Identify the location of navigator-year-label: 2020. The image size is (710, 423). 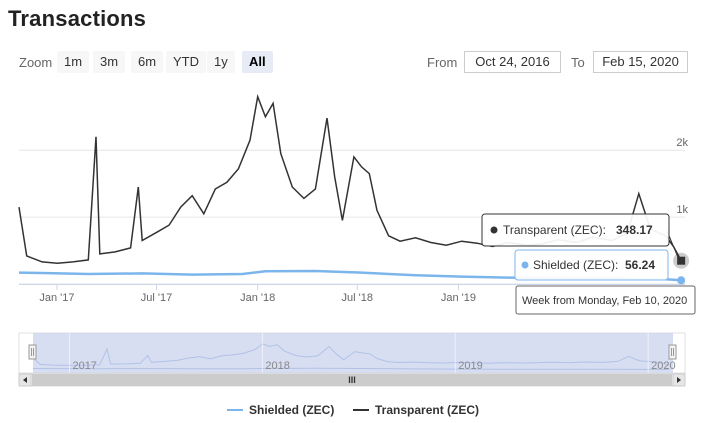
(663, 366).